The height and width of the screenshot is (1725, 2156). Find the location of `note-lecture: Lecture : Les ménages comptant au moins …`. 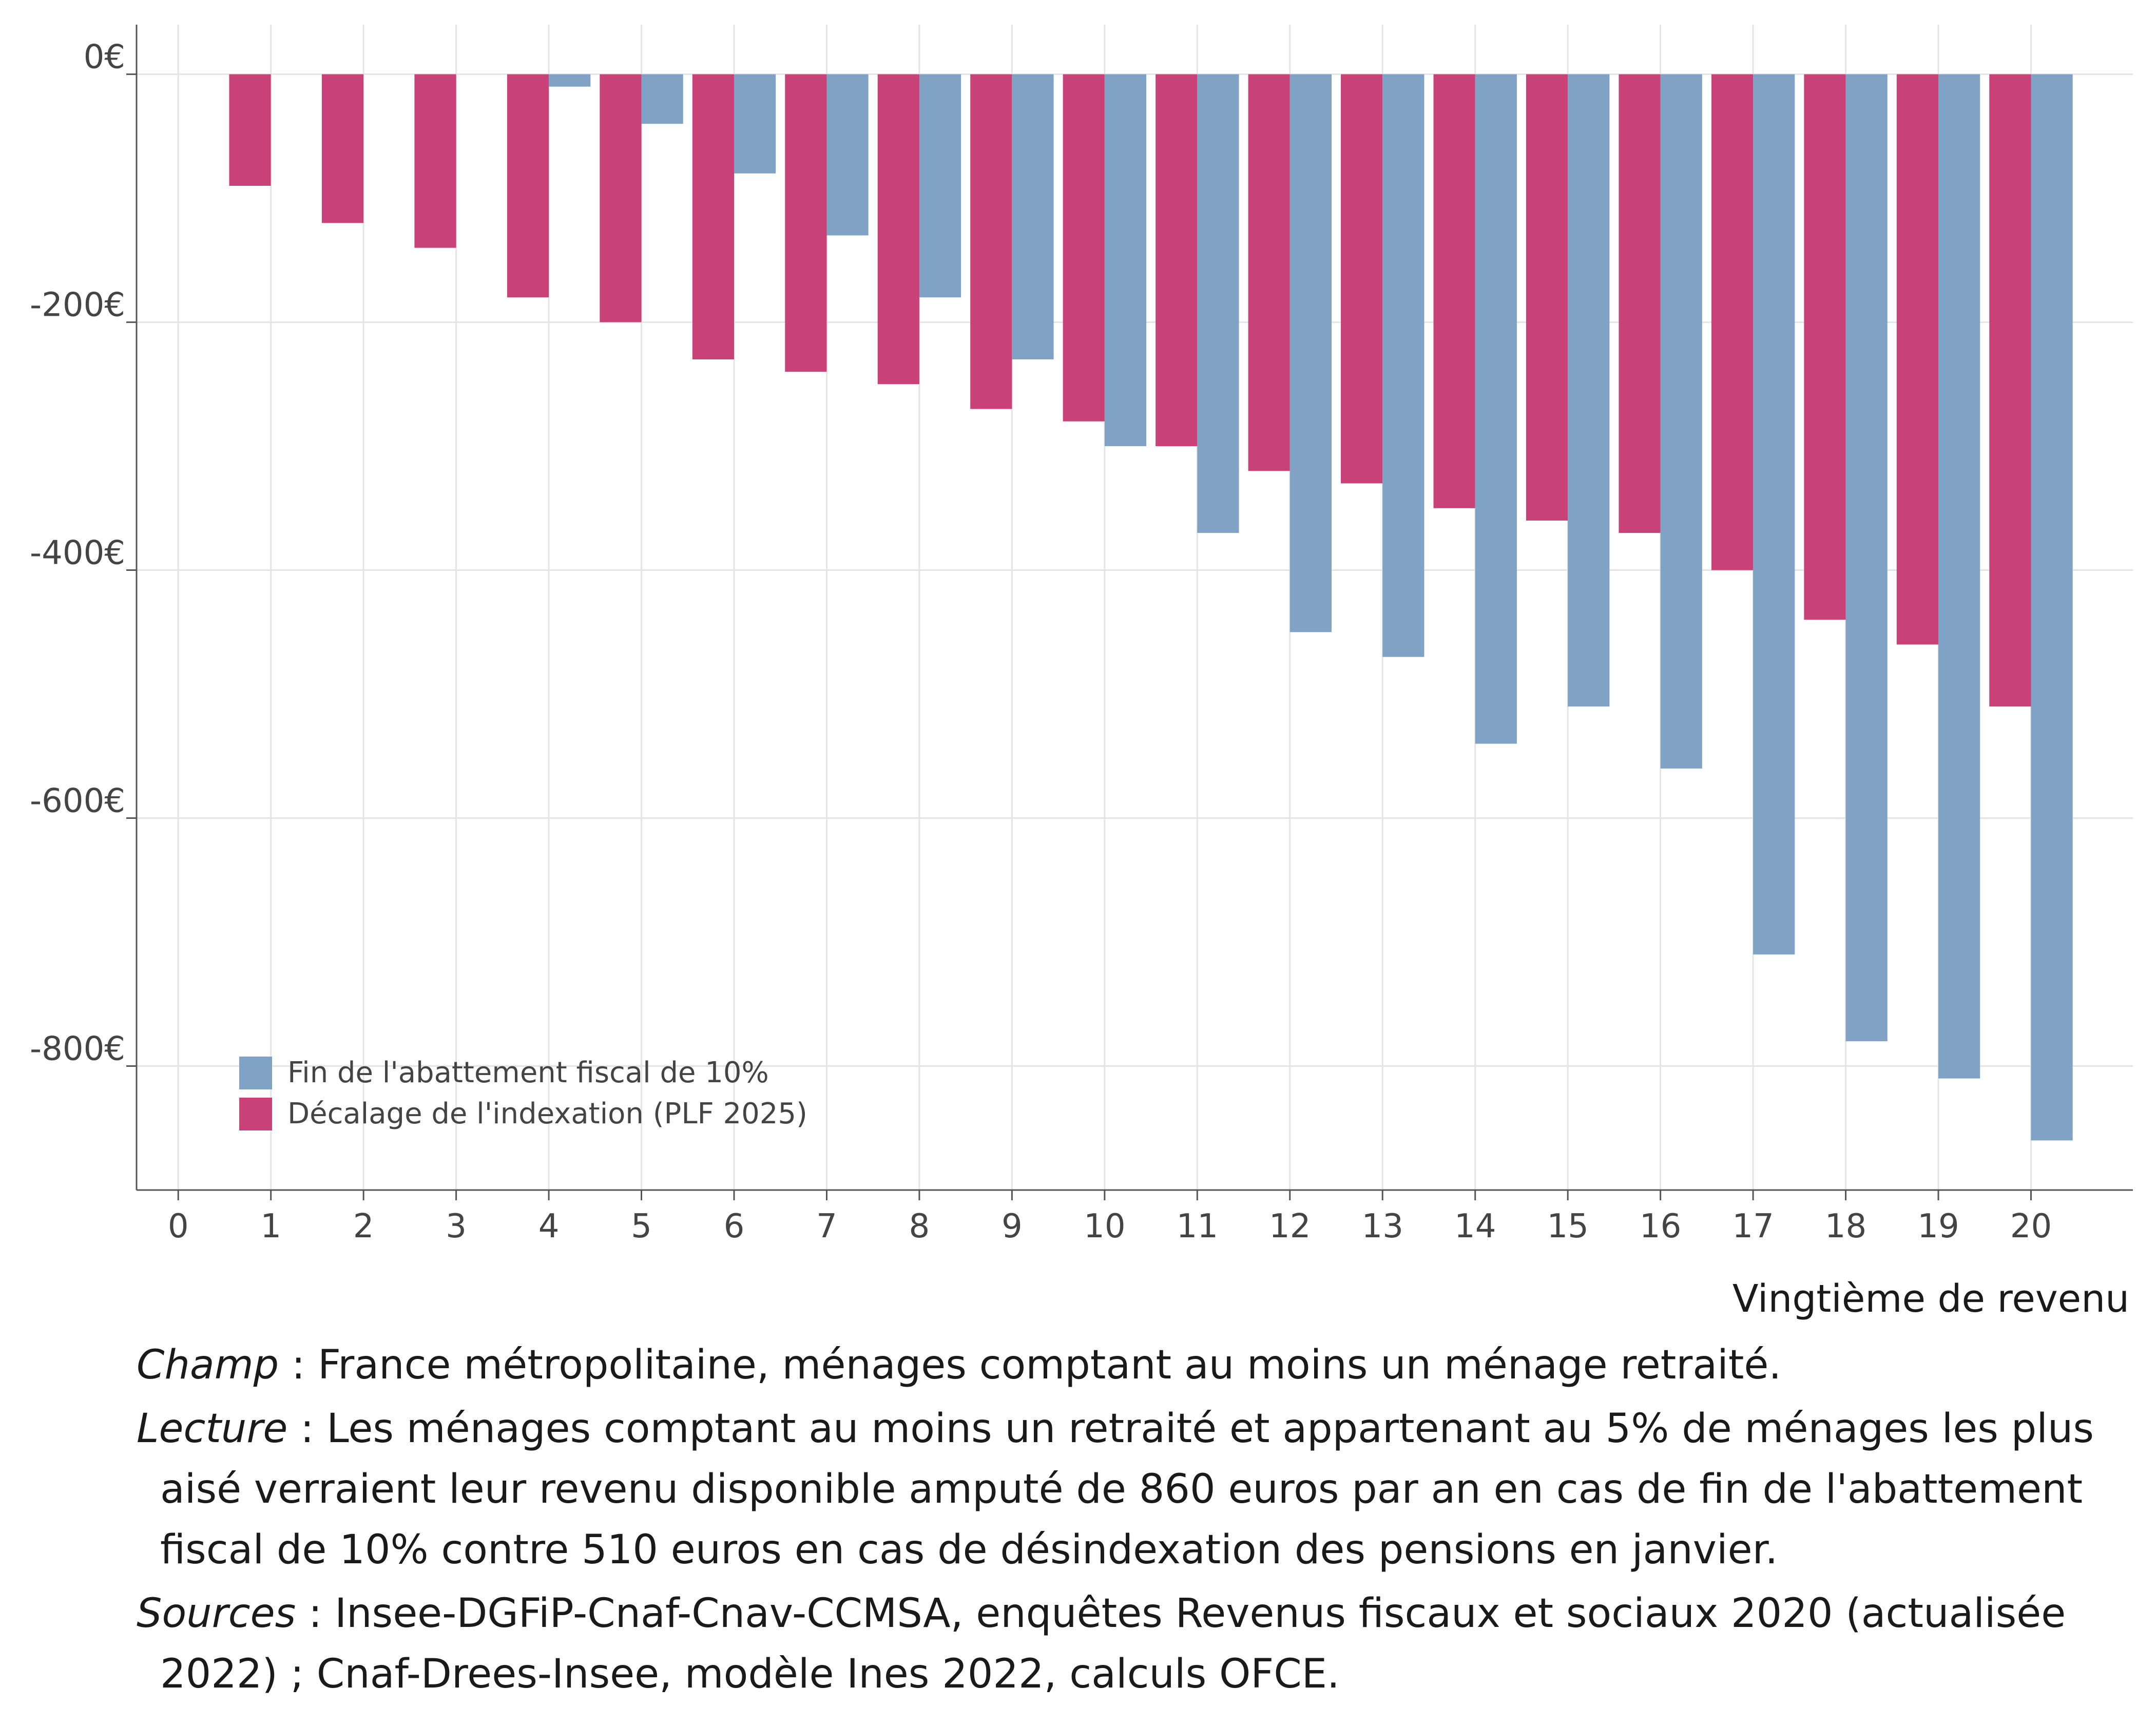

note-lecture: Lecture : Les ménages comptant au moins … is located at coordinates (1130, 1489).